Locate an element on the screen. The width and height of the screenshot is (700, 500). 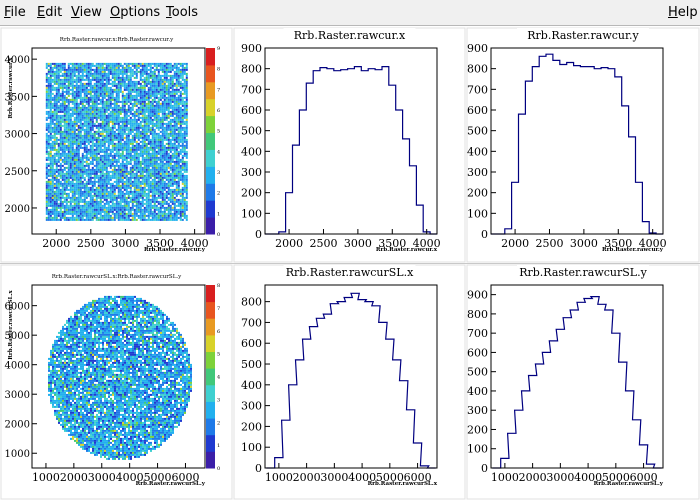
menu-edit: Edit is located at coordinates (49, 12).